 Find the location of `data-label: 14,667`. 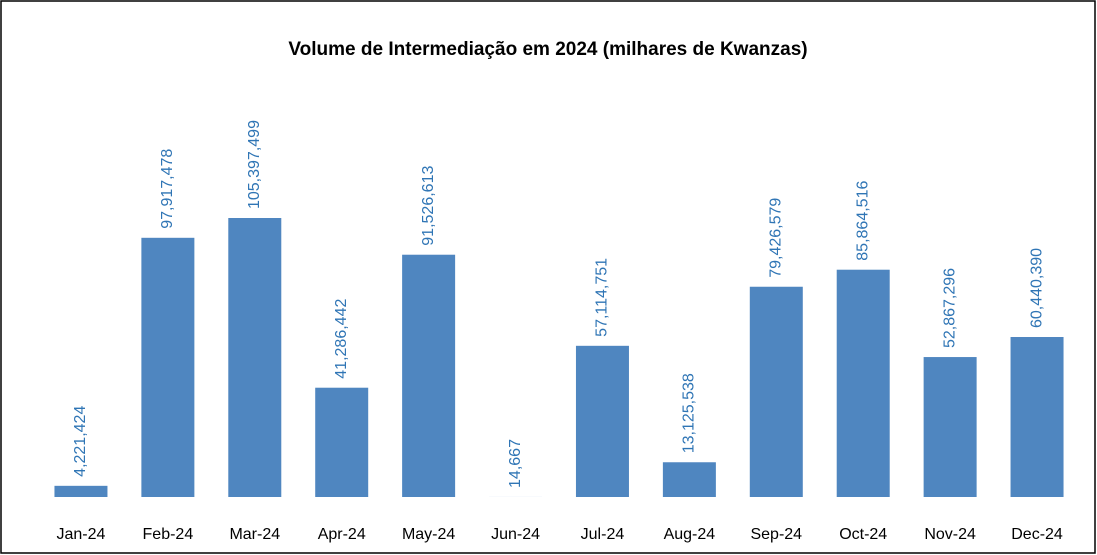

data-label: 14,667 is located at coordinates (515, 463).